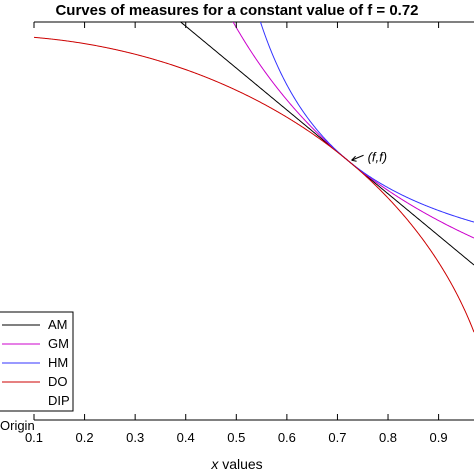 This screenshot has width=474, height=474. Describe the element at coordinates (287, 437) in the screenshot. I see `x-tick-label: 0.6` at that location.